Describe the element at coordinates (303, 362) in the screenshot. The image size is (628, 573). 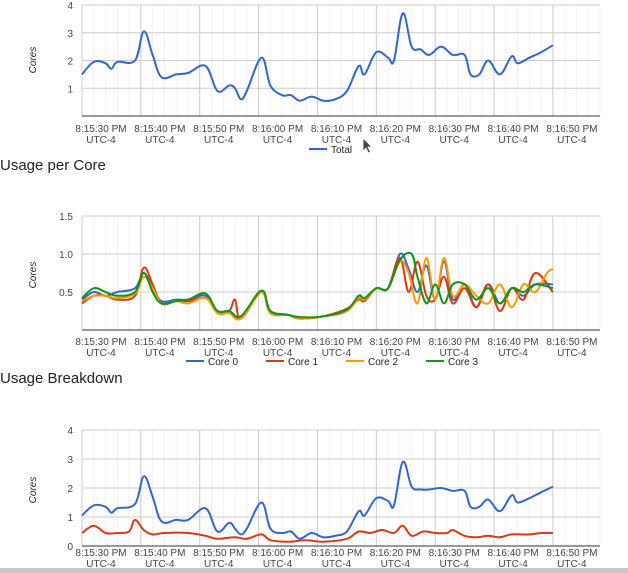
I see `legend-label: Core 1` at that location.